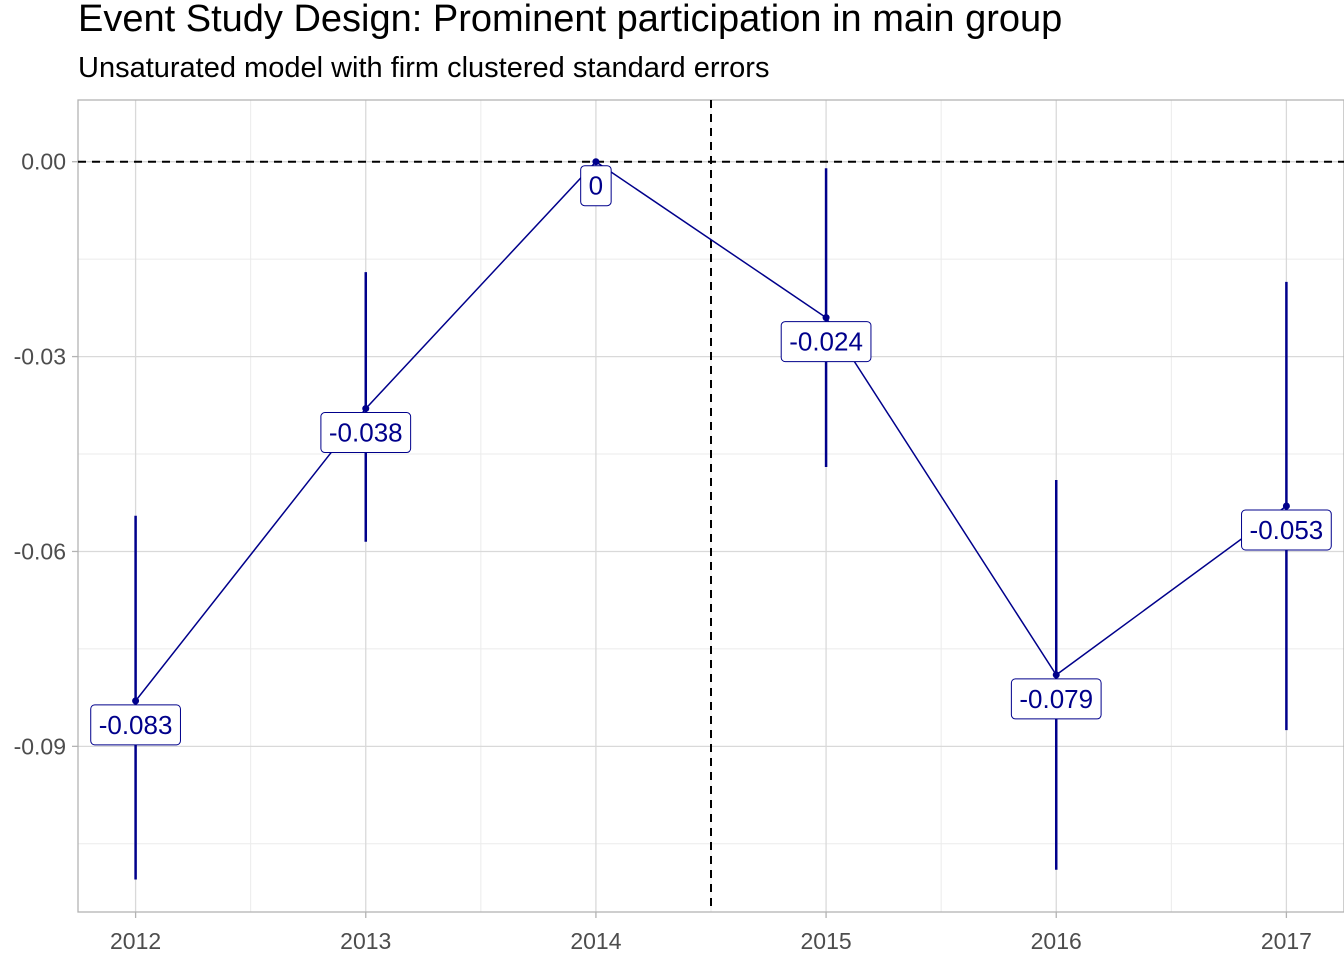  I want to click on data-label-2017: -0.053, so click(1287, 530).